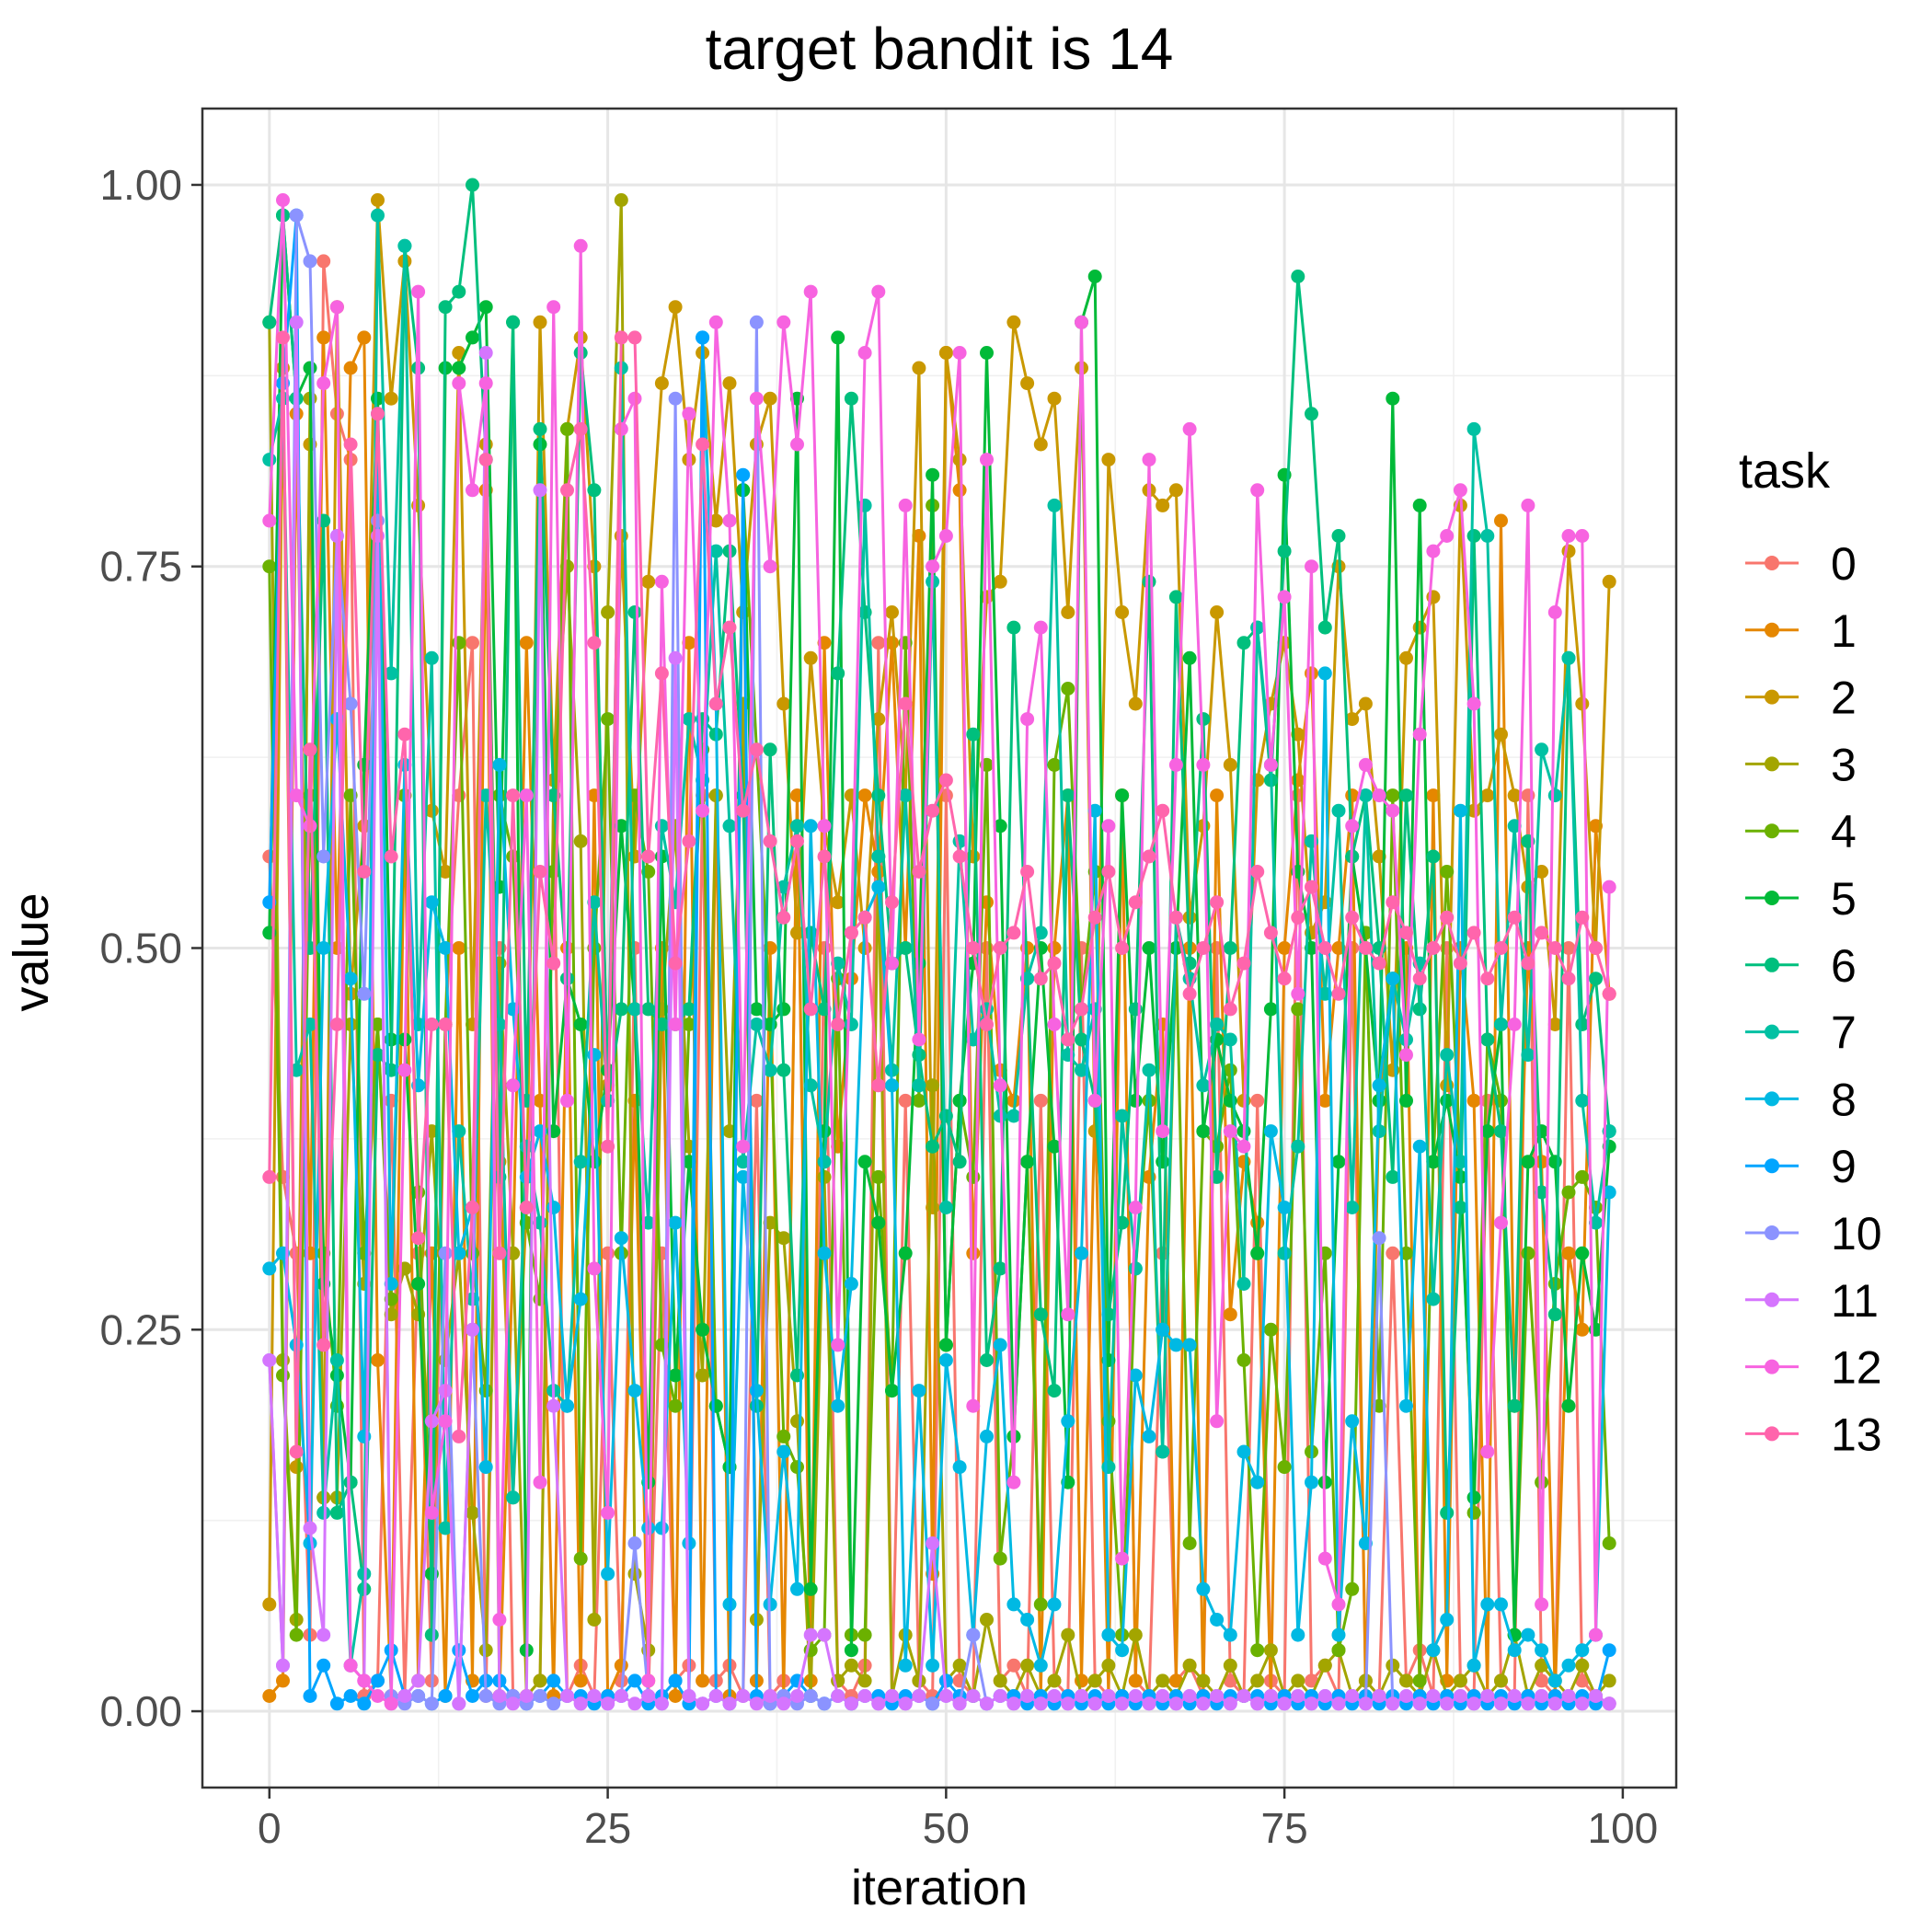  I want to click on x-tick-label: 50, so click(947, 1828).